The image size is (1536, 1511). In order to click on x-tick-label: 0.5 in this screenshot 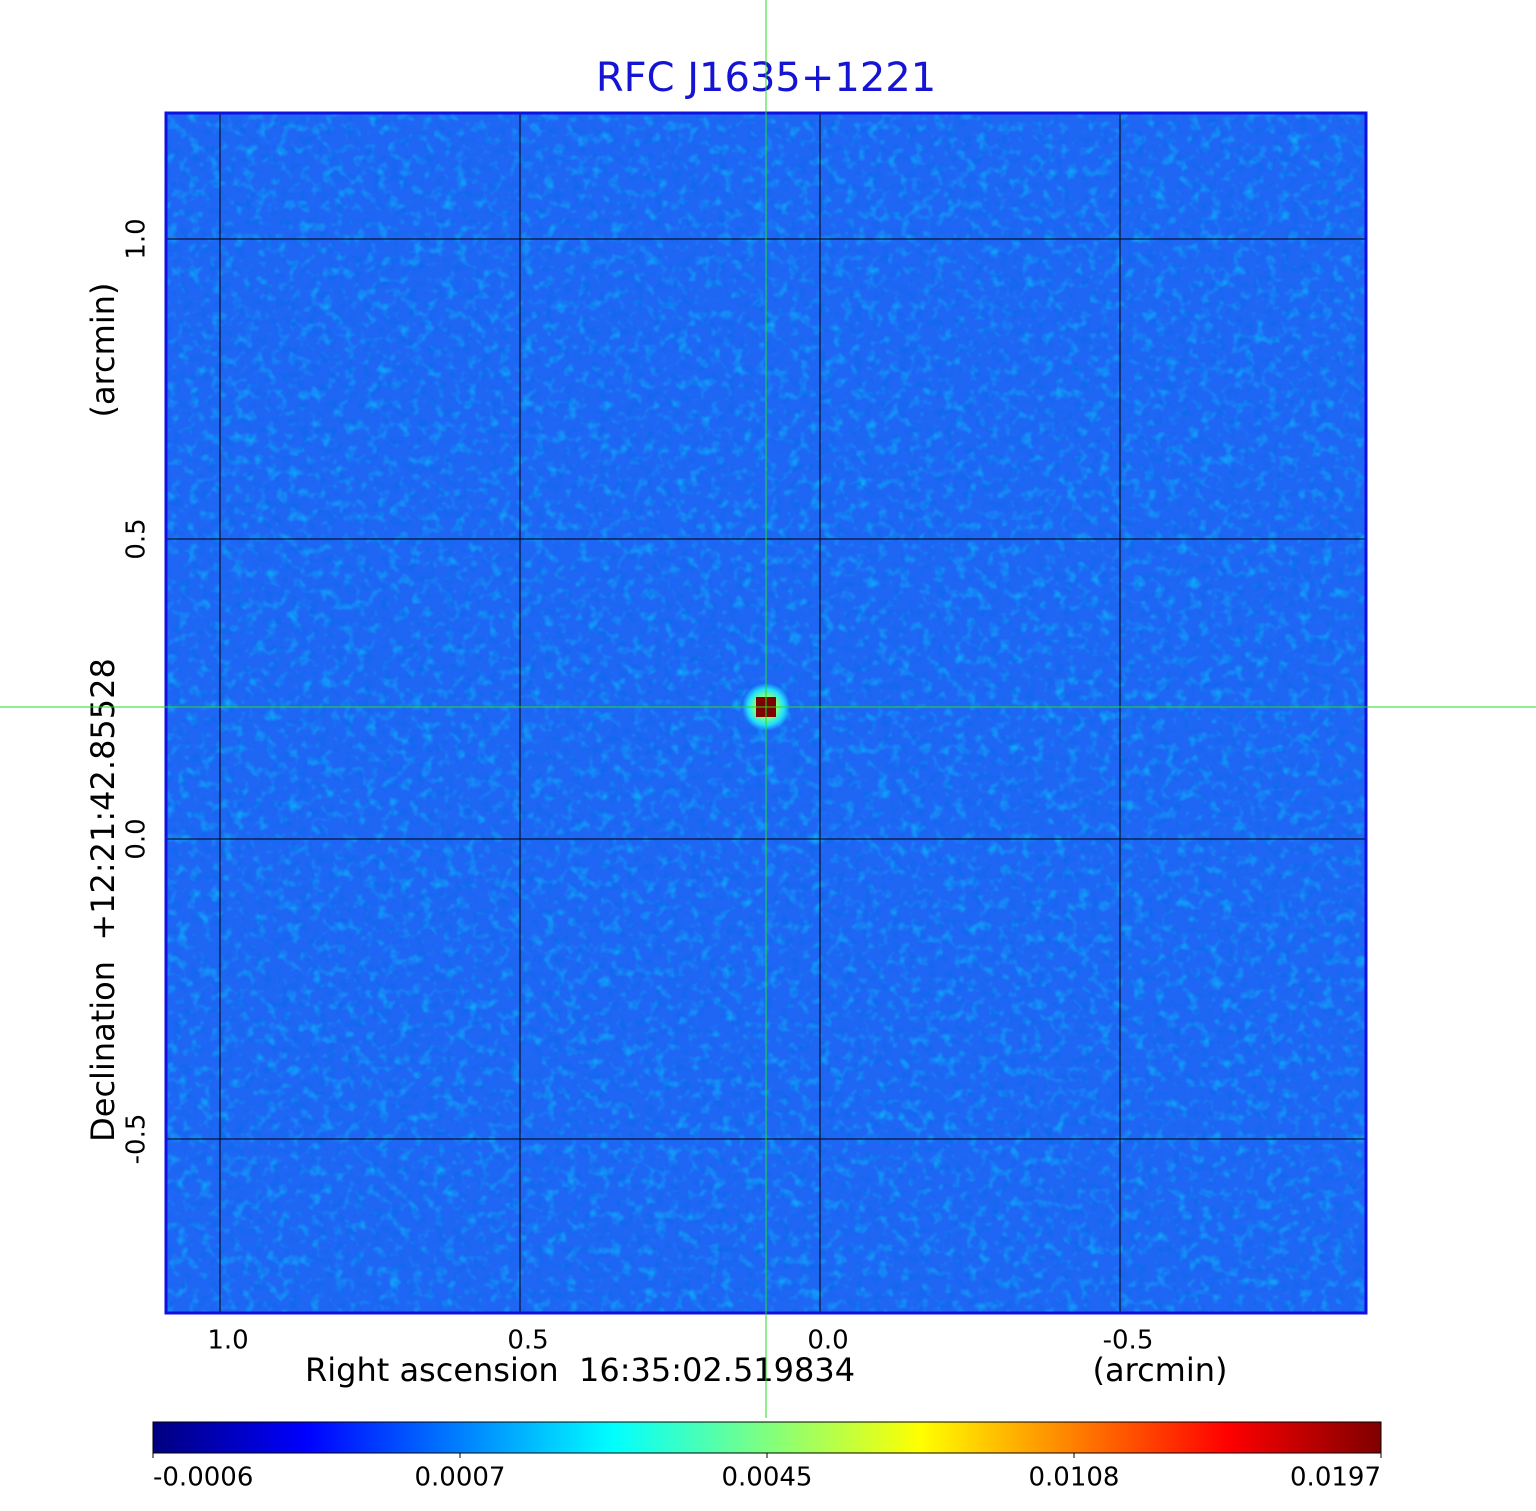, I will do `click(527, 1341)`.